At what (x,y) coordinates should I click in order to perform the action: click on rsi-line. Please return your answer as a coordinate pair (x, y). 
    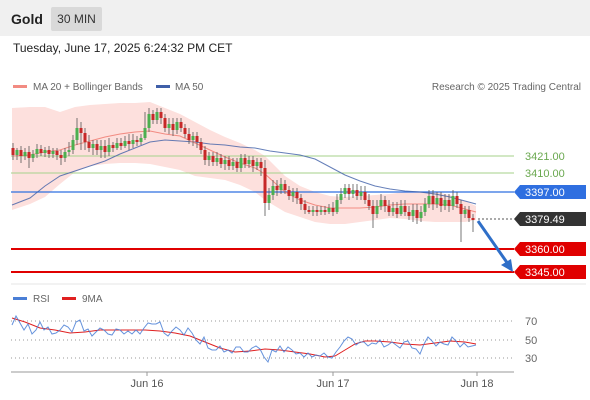
    Looking at the image, I should click on (244, 339).